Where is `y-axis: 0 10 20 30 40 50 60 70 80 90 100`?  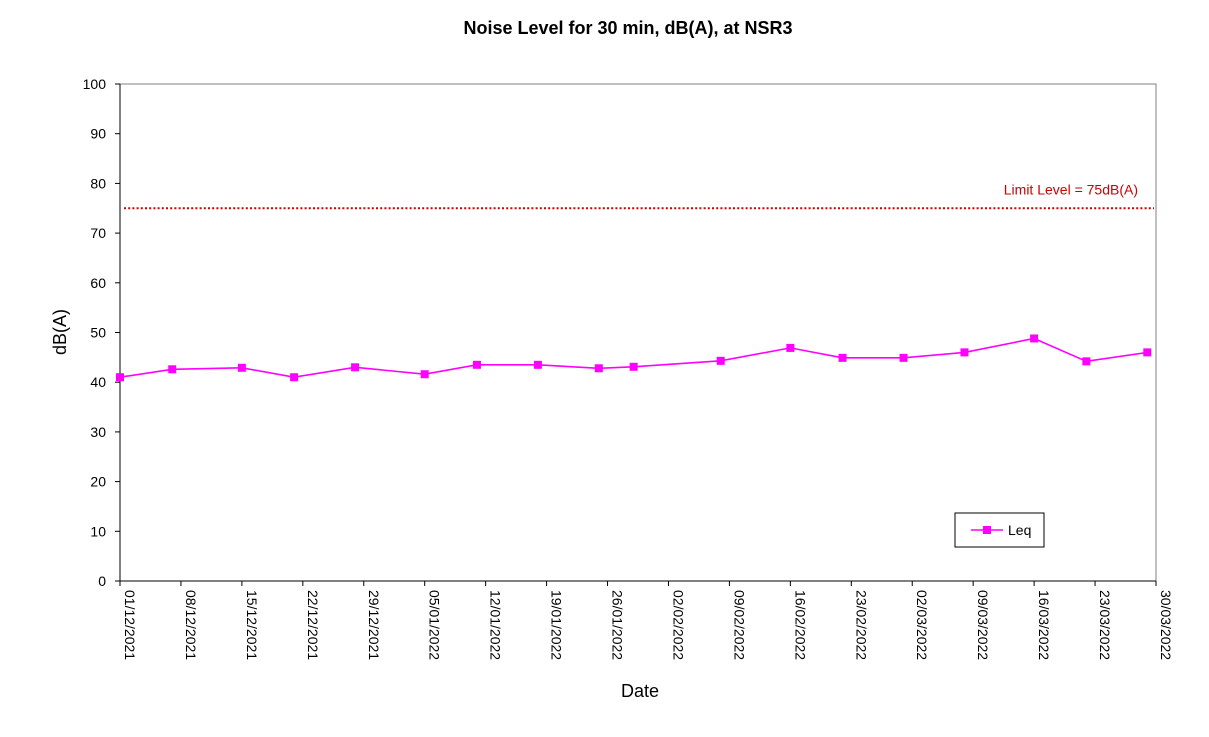 y-axis: 0 10 20 30 40 50 60 70 80 90 100 is located at coordinates (102, 332).